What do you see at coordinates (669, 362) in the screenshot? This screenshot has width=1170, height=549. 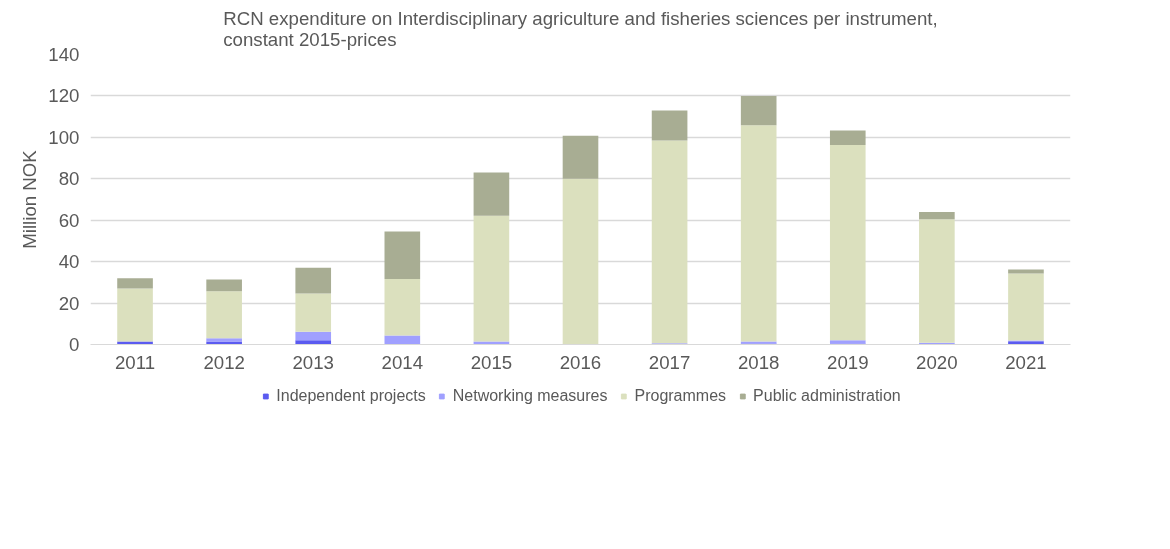 I see `x-tick-label: 2017` at bounding box center [669, 362].